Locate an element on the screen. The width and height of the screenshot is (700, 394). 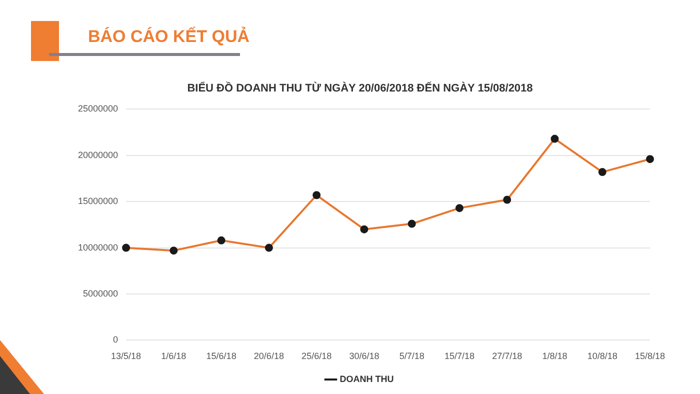
x-tick-label: 10/8/18 is located at coordinates (602, 356).